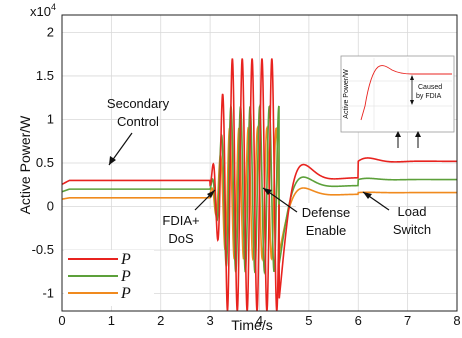 Image resolution: width=462 pixels, height=338 pixels. I want to click on y-tick-label: 2, so click(50, 31).